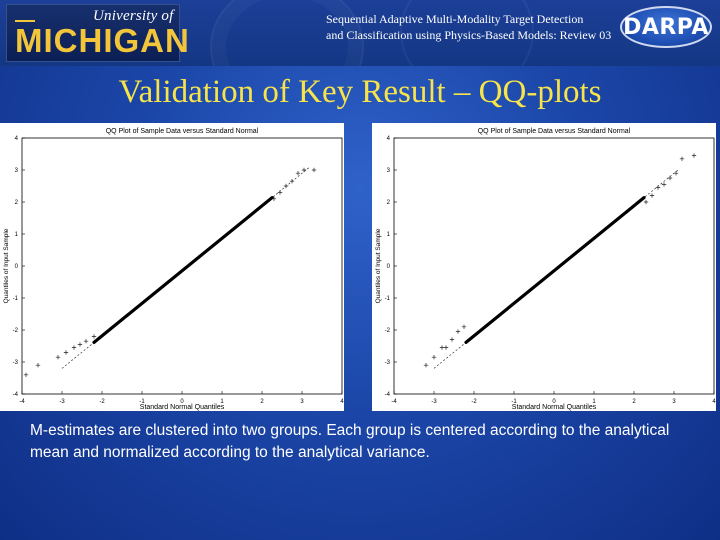 This screenshot has height=540, width=720. Describe the element at coordinates (222, 402) in the screenshot. I see `plot0-x-tick-label: 1` at that location.